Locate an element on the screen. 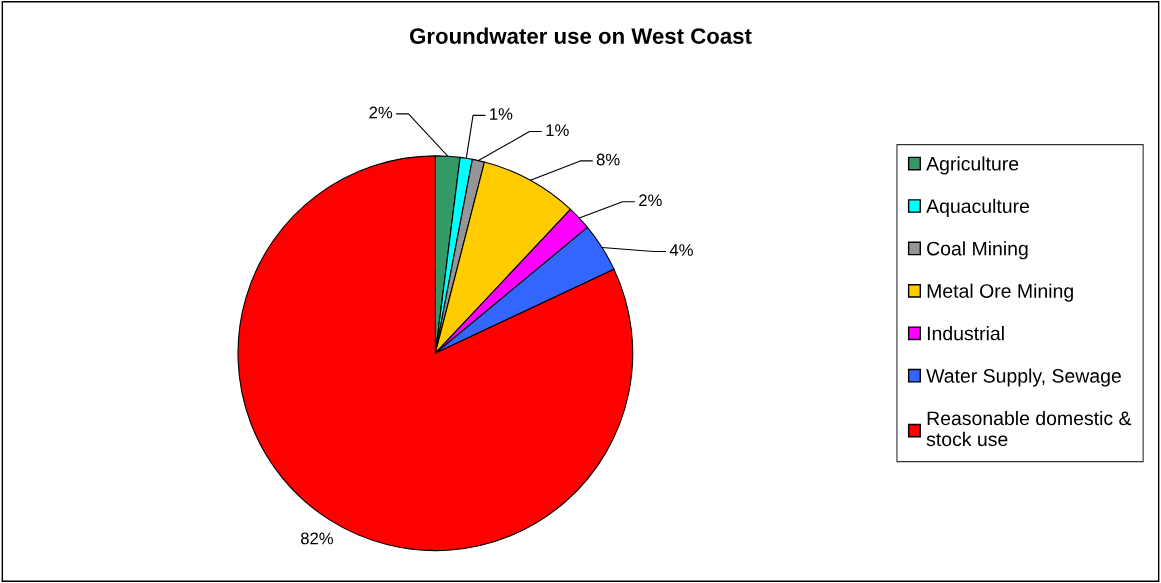 The image size is (1161, 583). legend-label: Industrial is located at coordinates (965, 333).